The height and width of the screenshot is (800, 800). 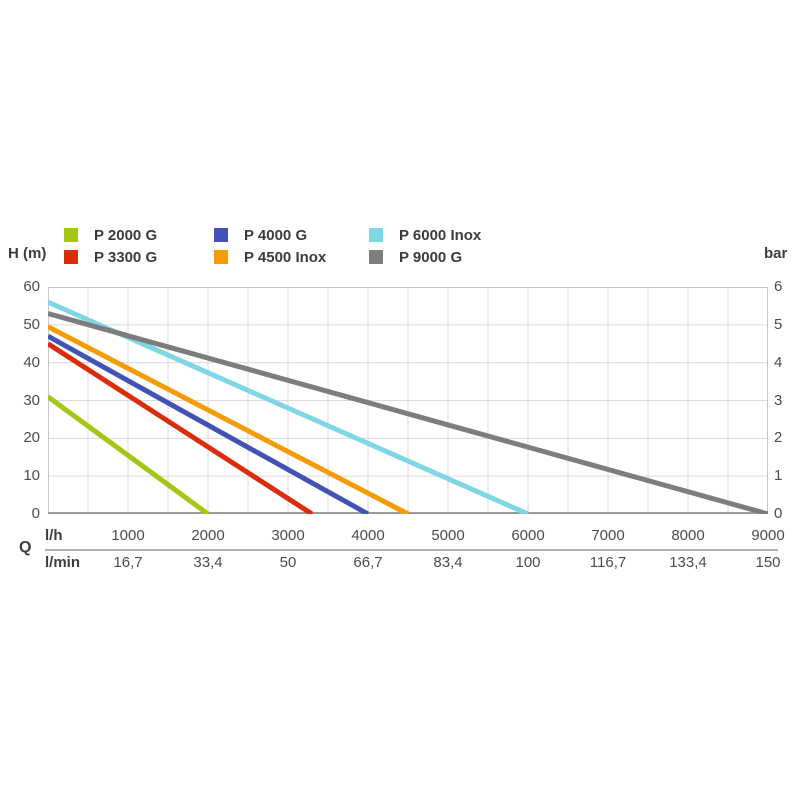 I want to click on legend-label: P 9000 G, so click(x=431, y=257).